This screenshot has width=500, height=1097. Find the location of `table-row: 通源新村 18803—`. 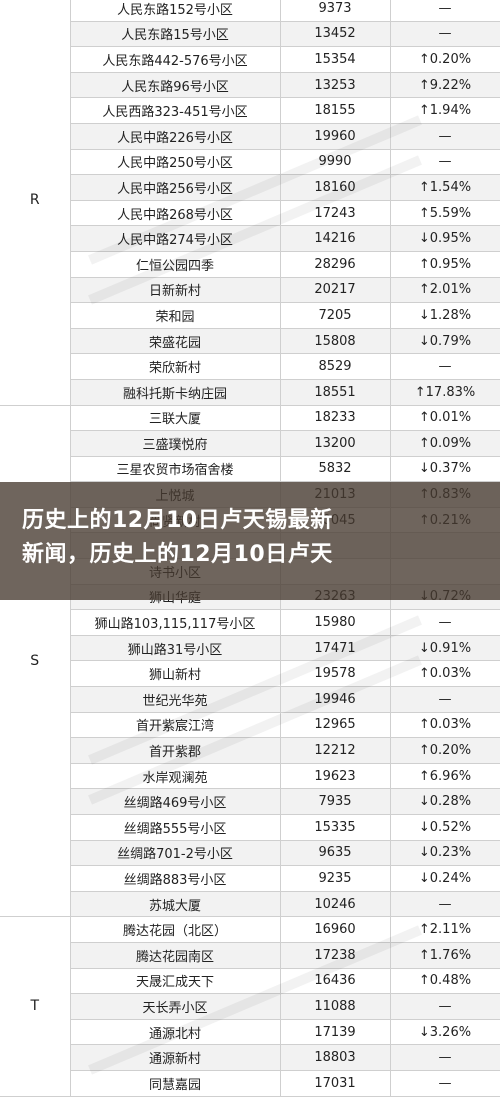

table-row: 通源新村 18803— is located at coordinates (250, 1057).